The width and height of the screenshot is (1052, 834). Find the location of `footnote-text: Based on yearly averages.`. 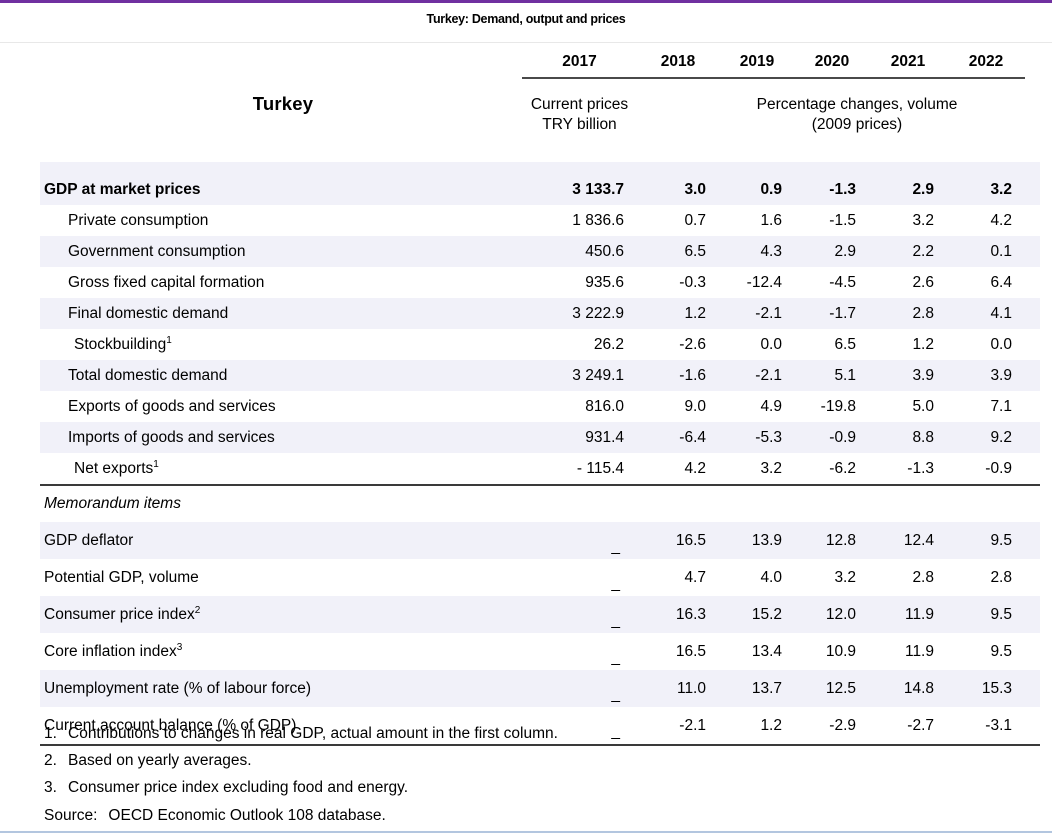

footnote-text: Based on yearly averages. is located at coordinates (160, 761).